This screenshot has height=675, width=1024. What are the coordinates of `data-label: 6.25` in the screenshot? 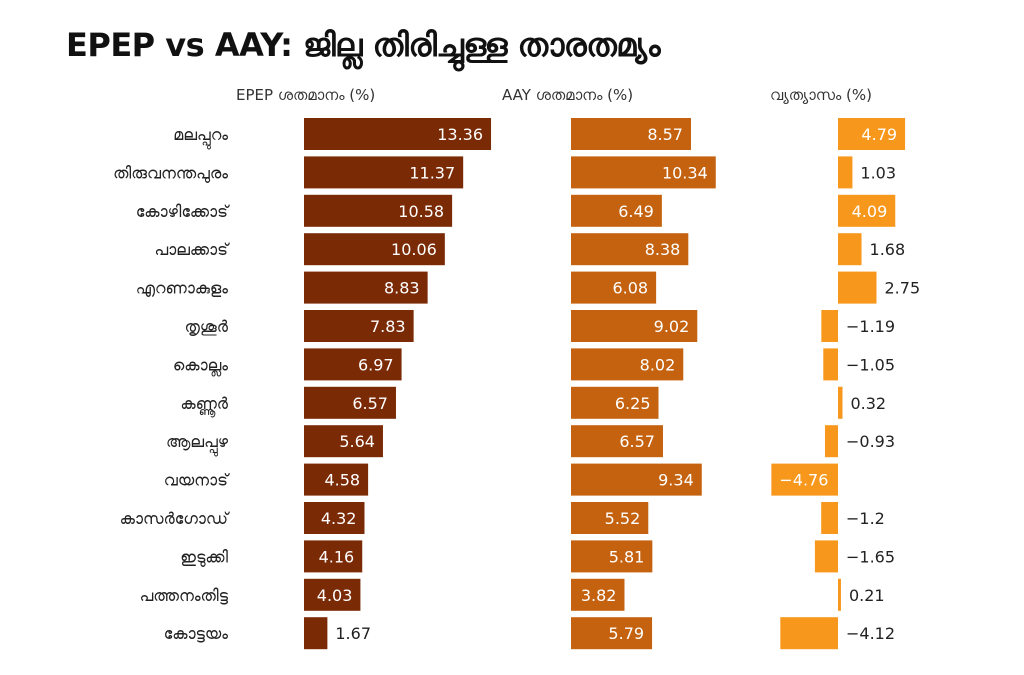 It's located at (633, 403).